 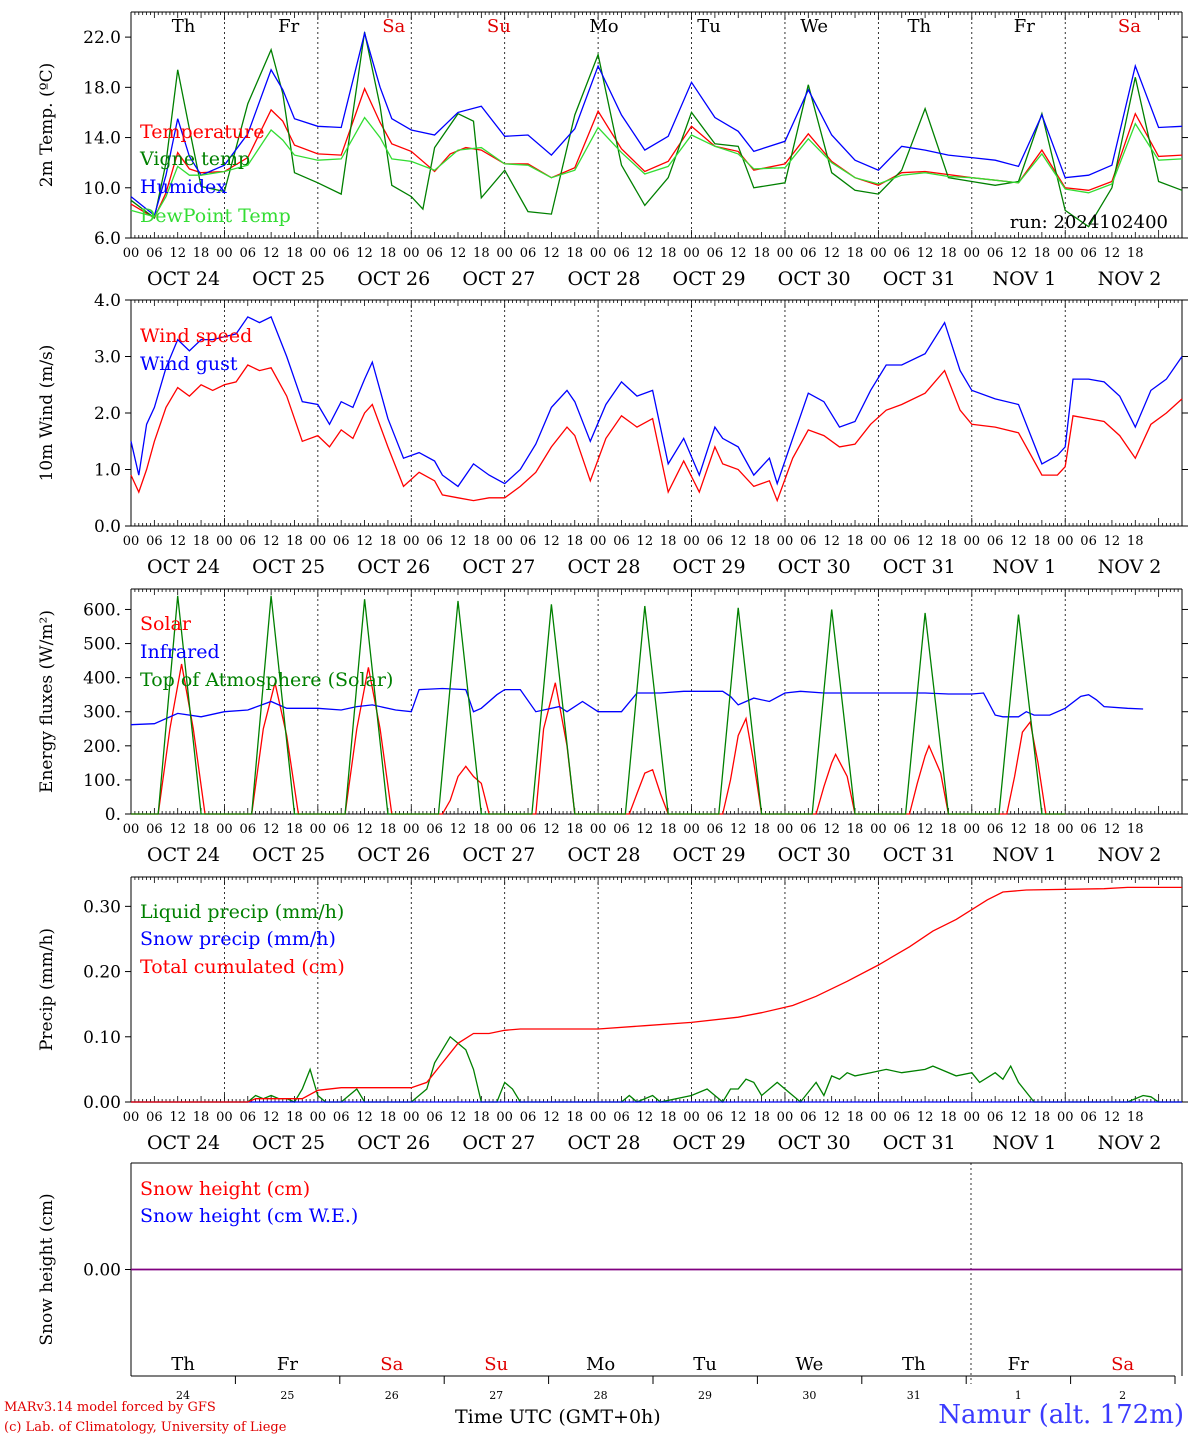 What do you see at coordinates (914, 1395) in the screenshot?
I see `day-number-label: 31` at bounding box center [914, 1395].